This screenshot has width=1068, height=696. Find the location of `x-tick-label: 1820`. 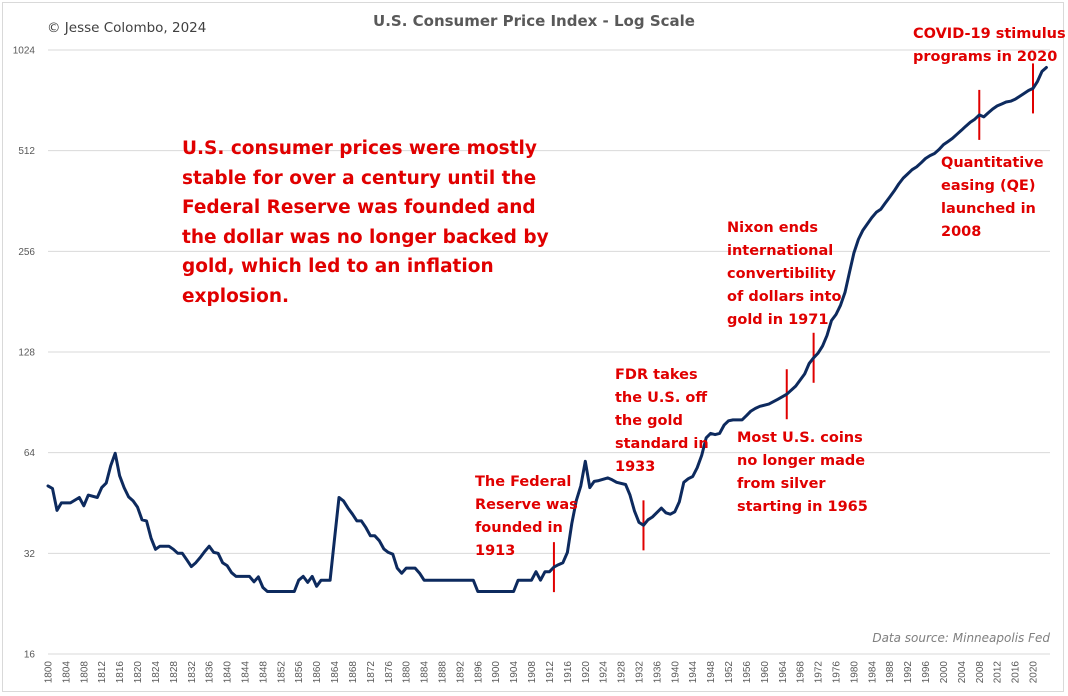

x-tick-label: 1820 is located at coordinates (138, 672).